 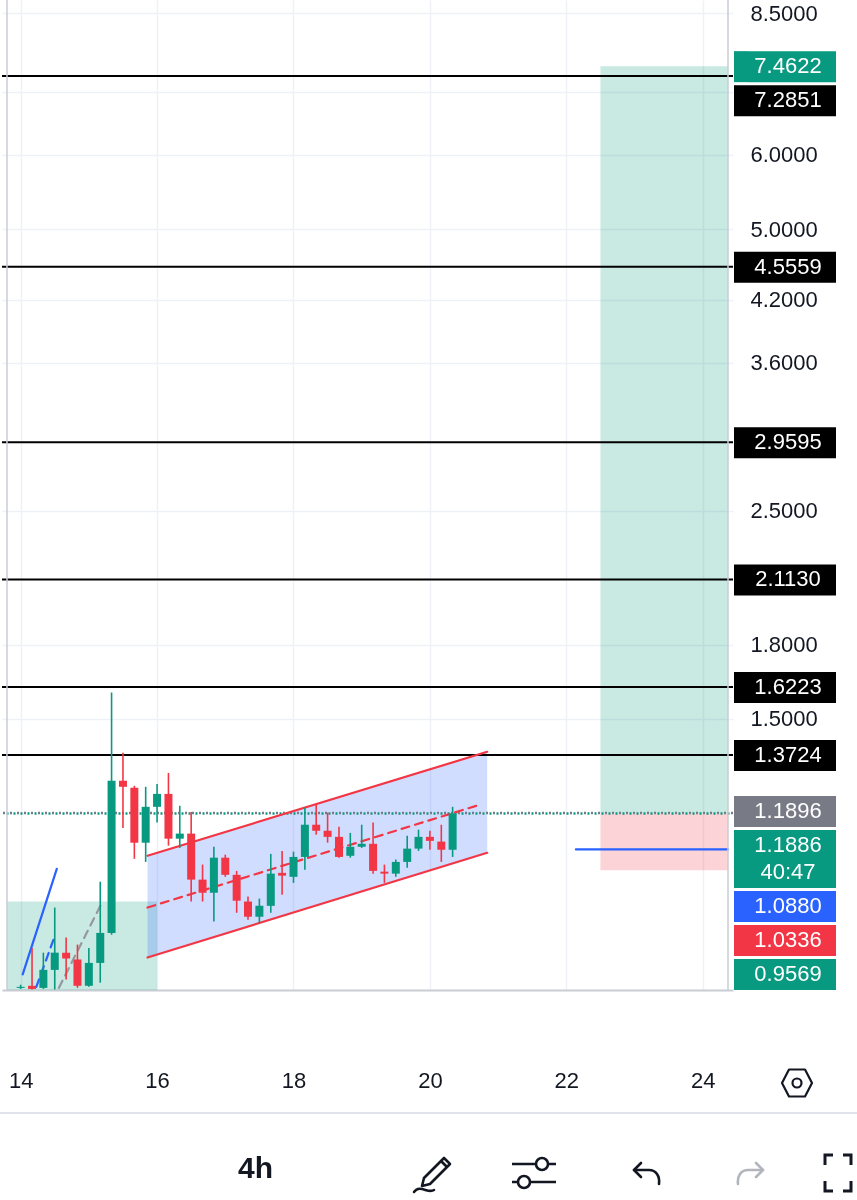 What do you see at coordinates (788, 442) in the screenshot?
I see `ref-line-label: 2.9595` at bounding box center [788, 442].